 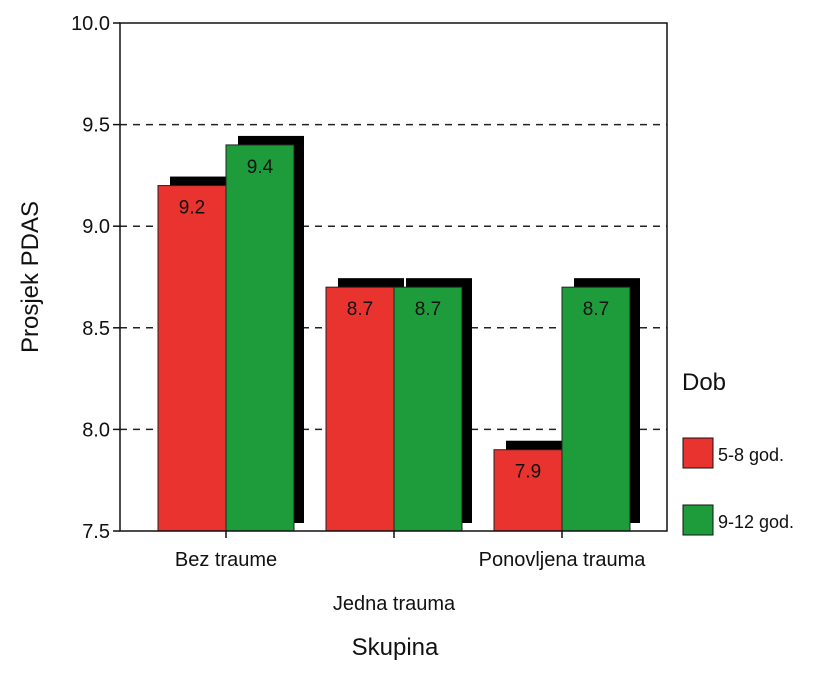 I want to click on data-label: 9.4, so click(x=260, y=167).